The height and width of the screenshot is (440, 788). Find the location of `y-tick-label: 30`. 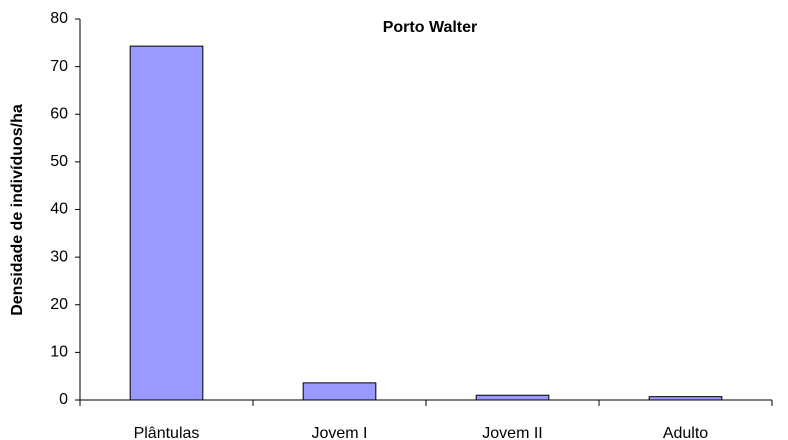

y-tick-label: 30 is located at coordinates (59, 256).